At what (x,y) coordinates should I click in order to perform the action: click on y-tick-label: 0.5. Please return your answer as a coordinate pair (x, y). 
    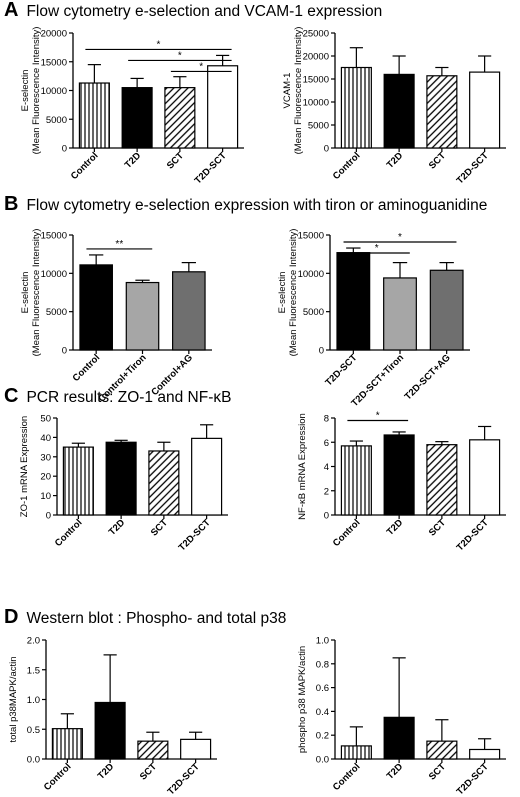
    Looking at the image, I should click on (33, 730).